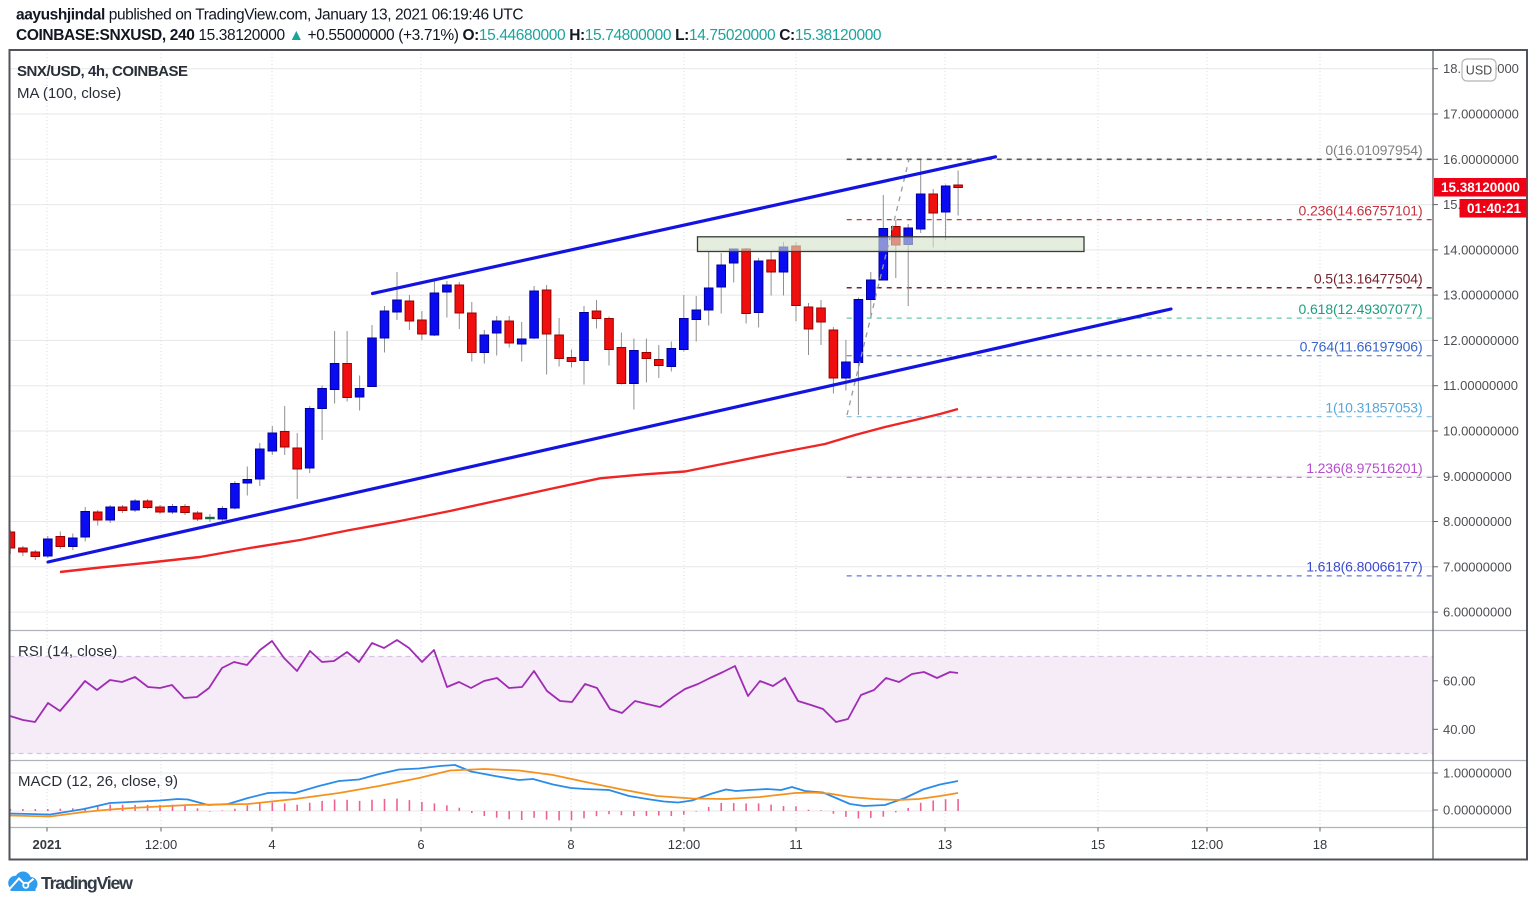  I want to click on svg-text: 17.00000000, so click(1481, 114).